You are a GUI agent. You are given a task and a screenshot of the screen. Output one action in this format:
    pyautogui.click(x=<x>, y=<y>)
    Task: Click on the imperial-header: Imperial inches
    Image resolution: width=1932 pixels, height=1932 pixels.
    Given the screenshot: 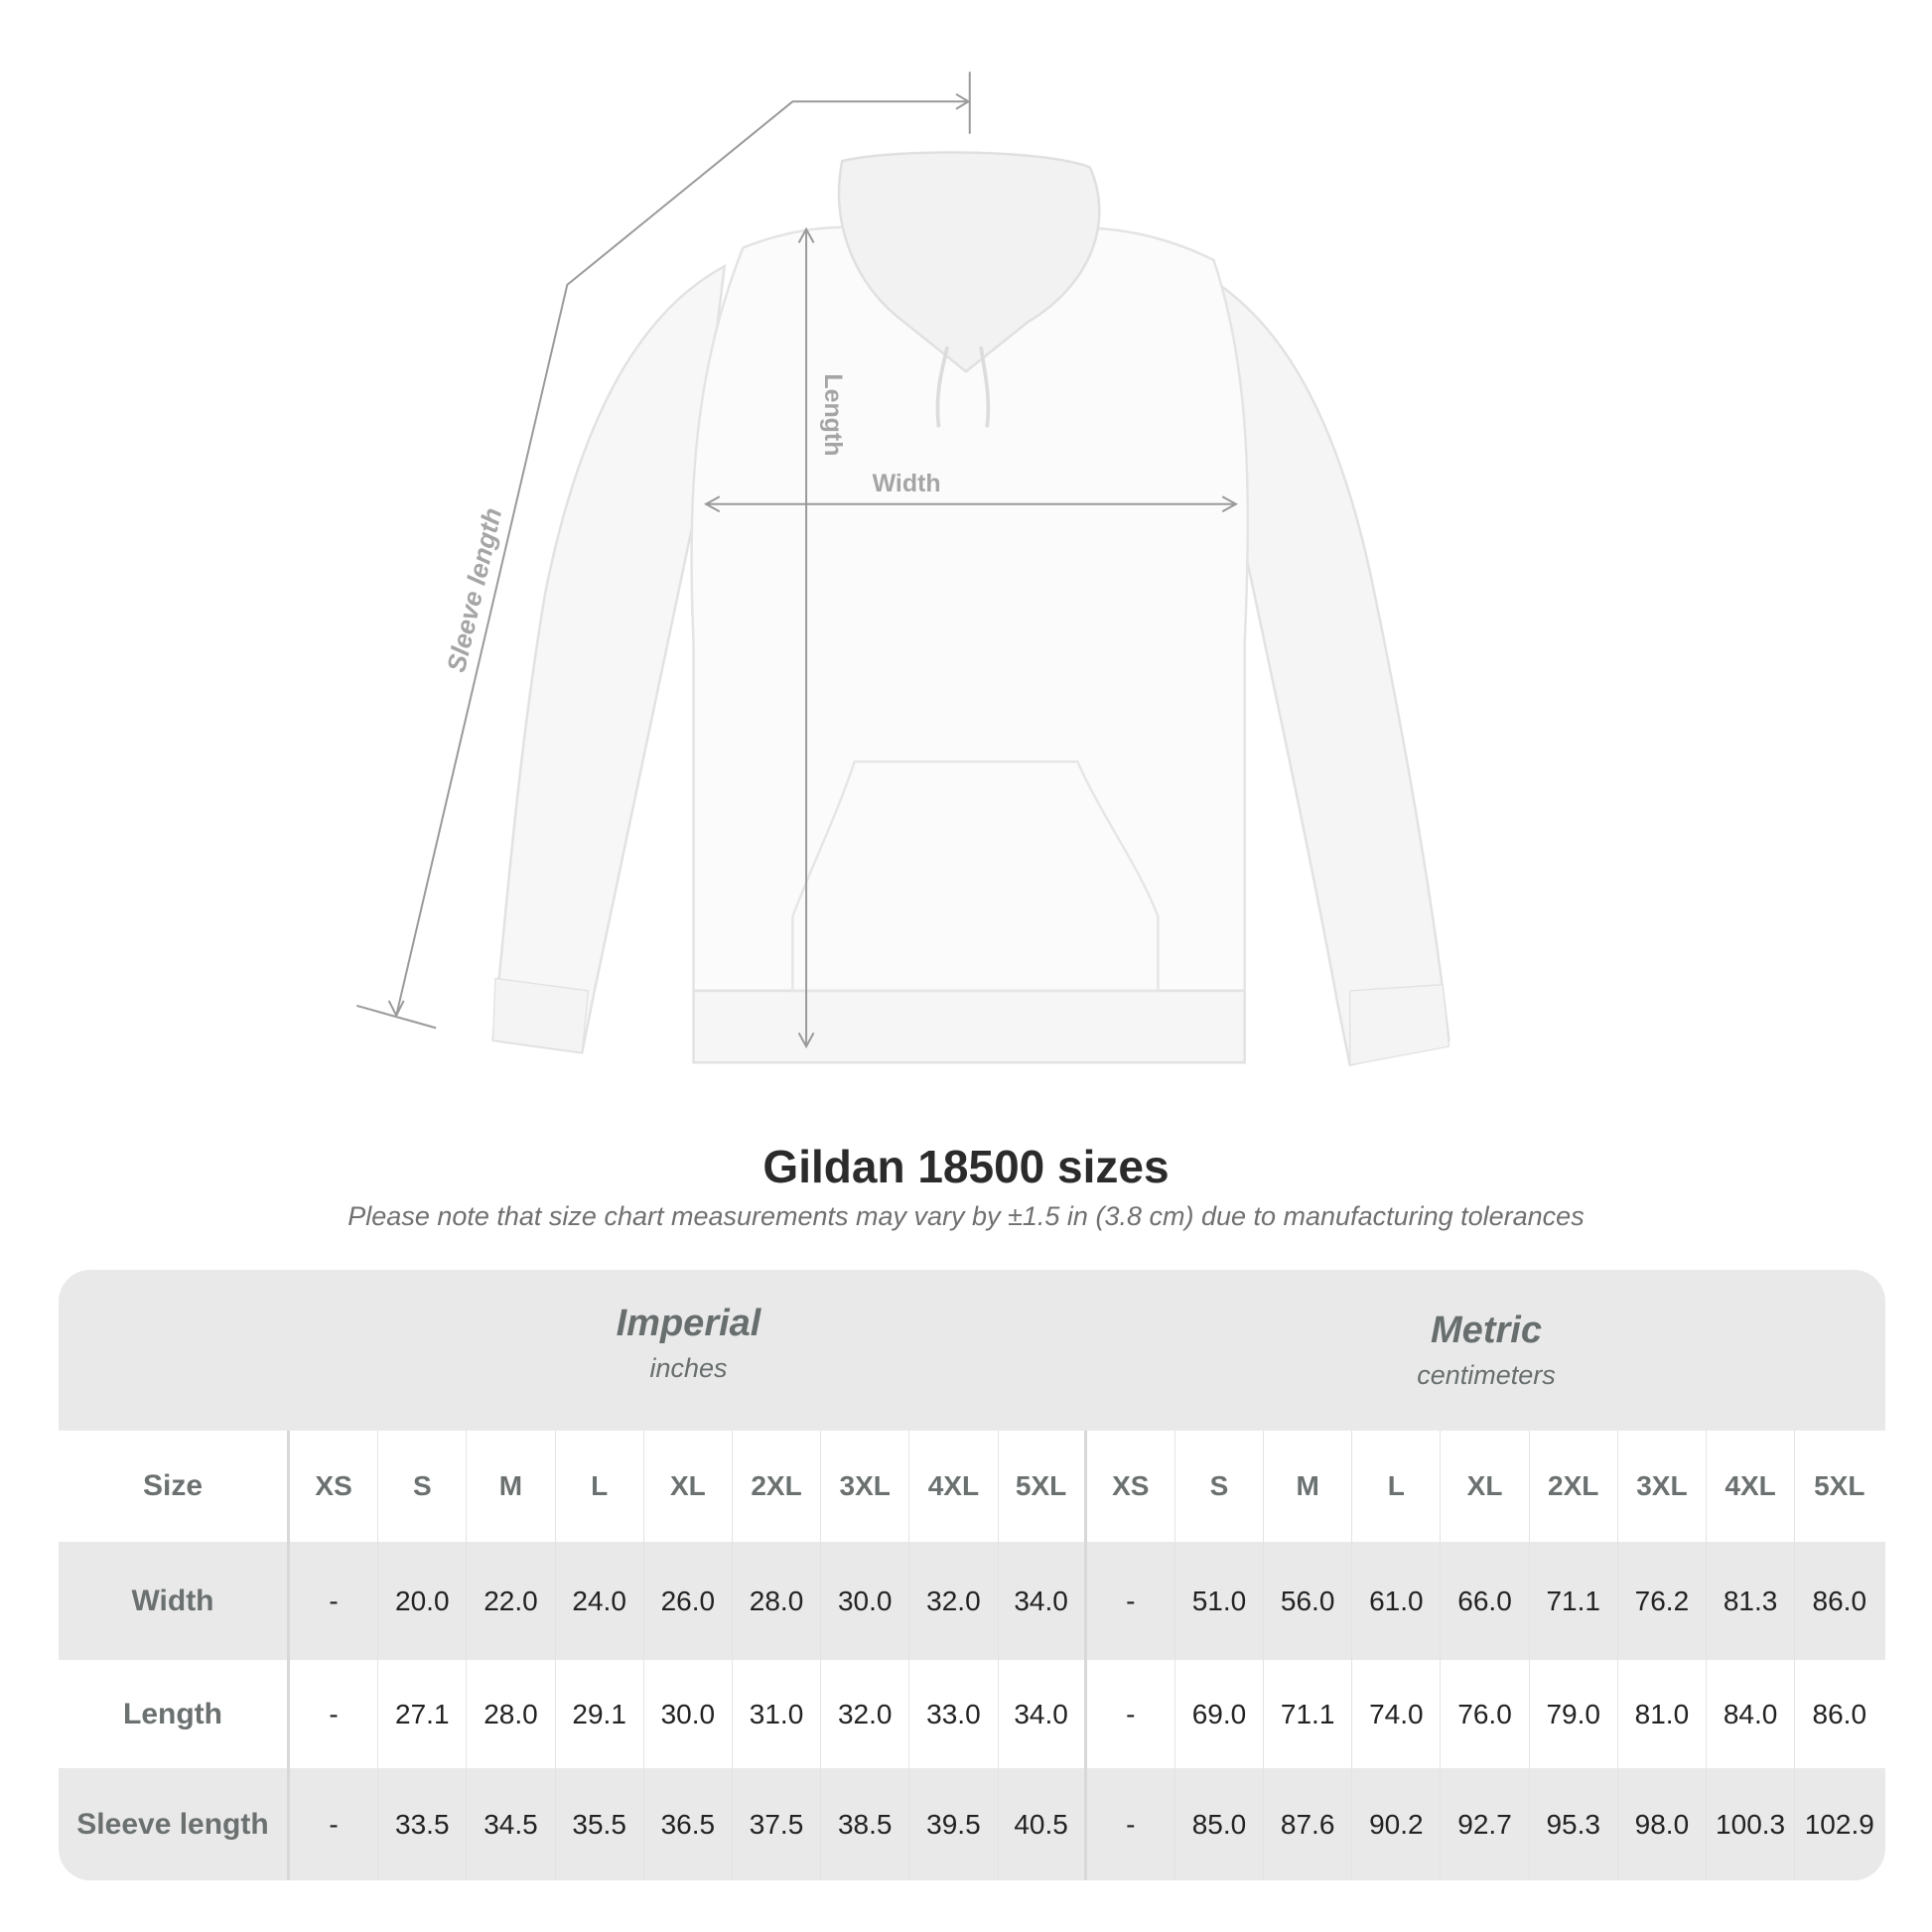 What is the action you would take?
    pyautogui.click(x=688, y=1350)
    